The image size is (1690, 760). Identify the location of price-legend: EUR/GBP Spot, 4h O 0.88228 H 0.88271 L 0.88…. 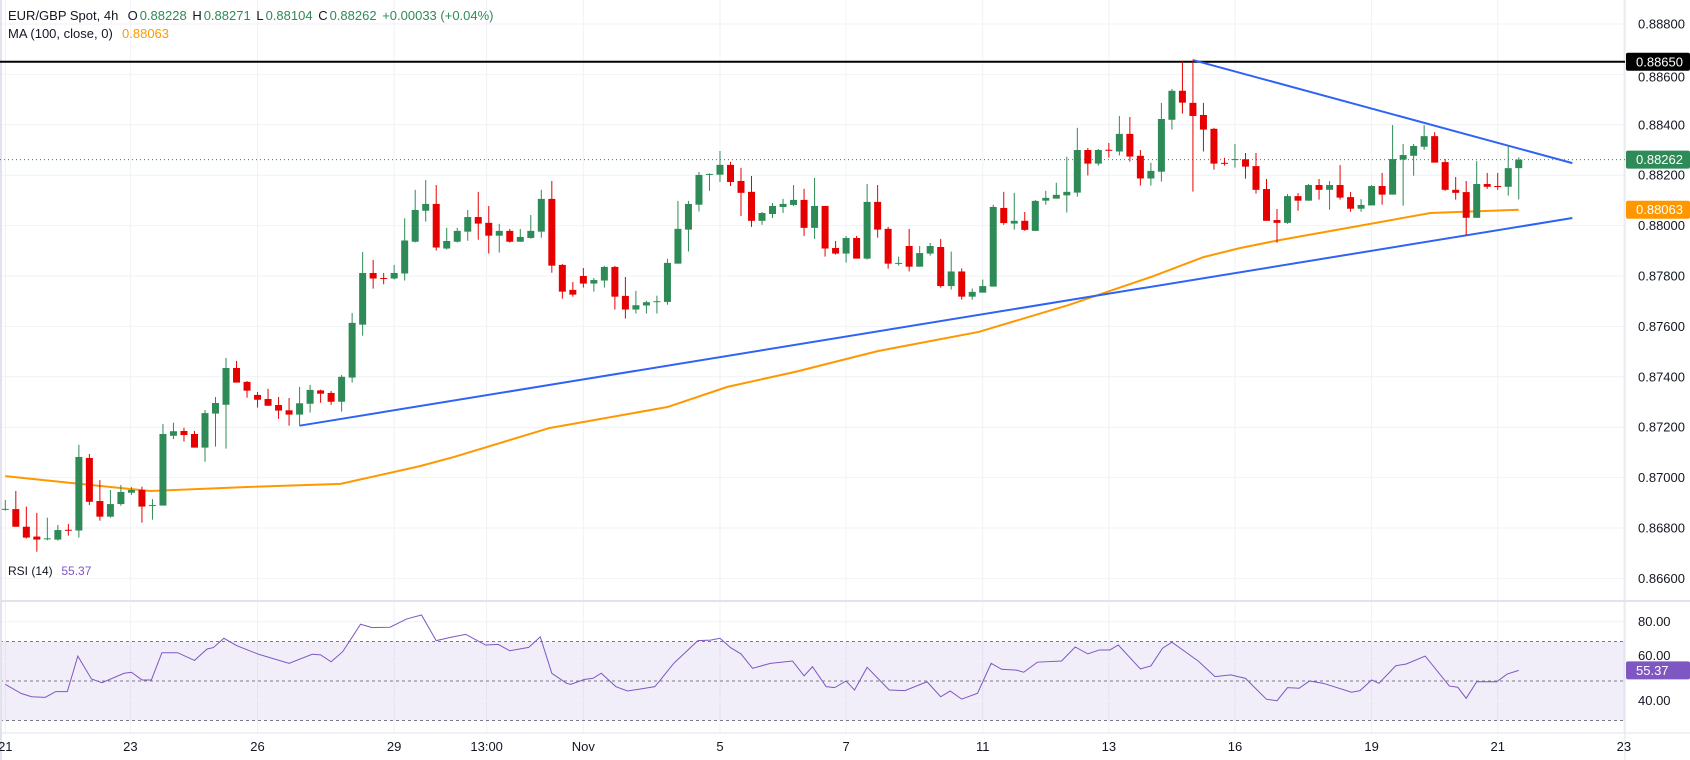
(252, 15).